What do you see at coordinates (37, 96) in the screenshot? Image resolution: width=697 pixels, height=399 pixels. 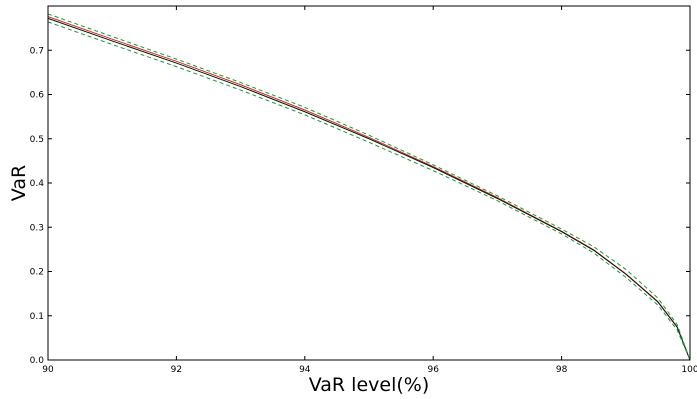 I see `y-tick-label: 0.6` at bounding box center [37, 96].